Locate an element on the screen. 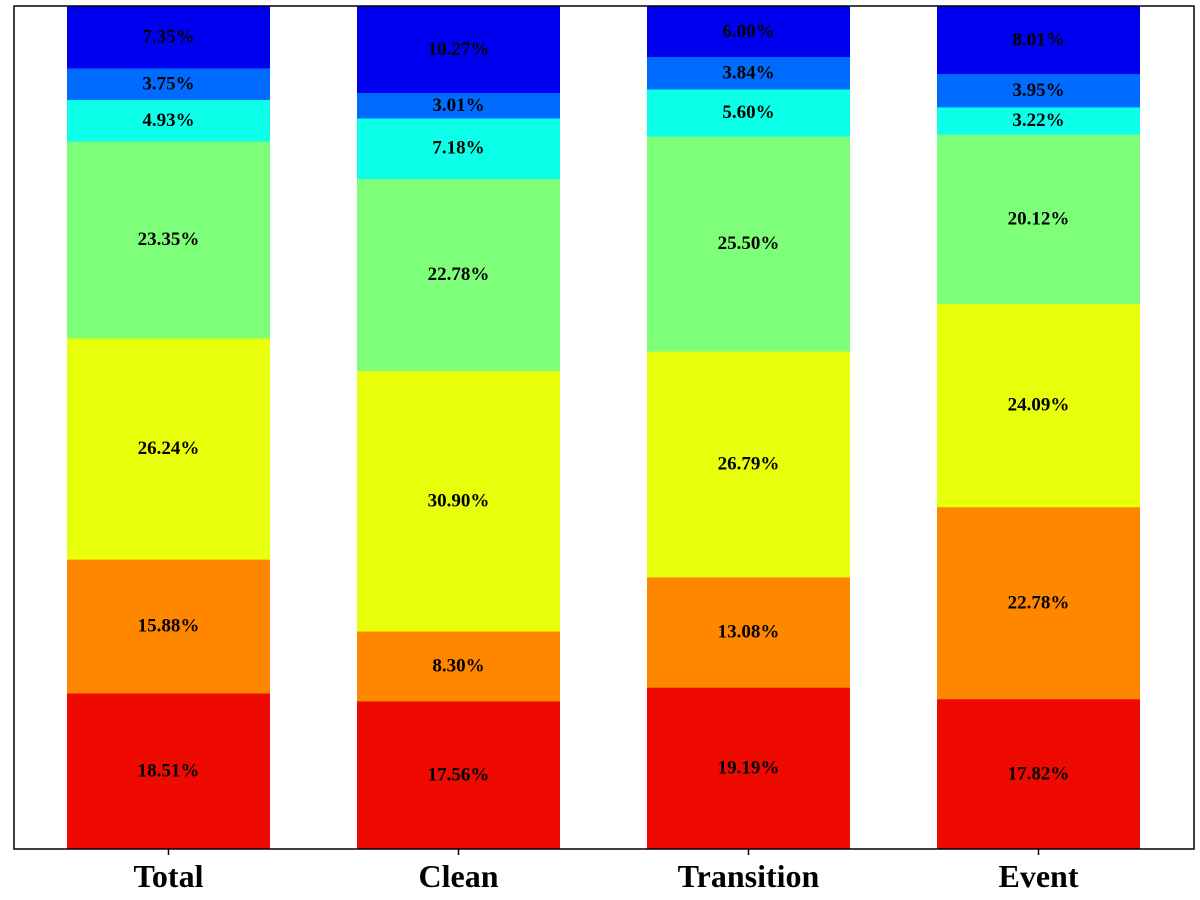  segment-label-total-4: 23.35% is located at coordinates (169, 239).